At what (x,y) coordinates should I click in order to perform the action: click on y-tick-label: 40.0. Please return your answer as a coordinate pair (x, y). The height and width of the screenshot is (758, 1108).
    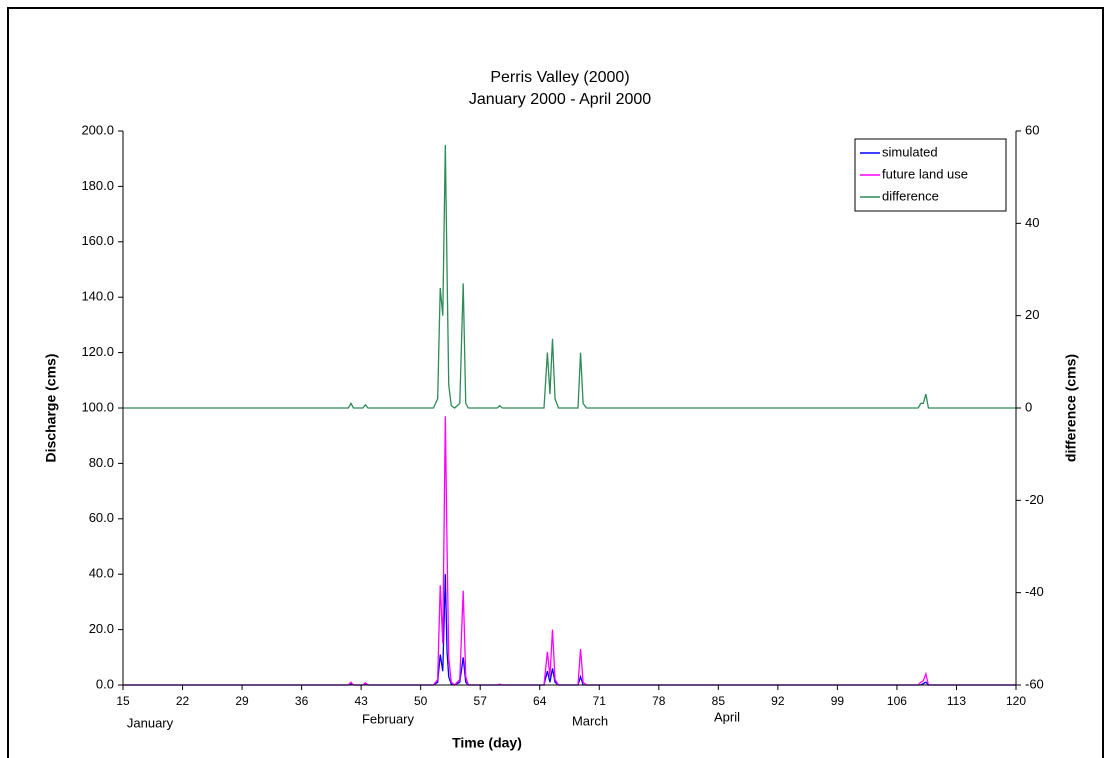
    Looking at the image, I should click on (101, 573).